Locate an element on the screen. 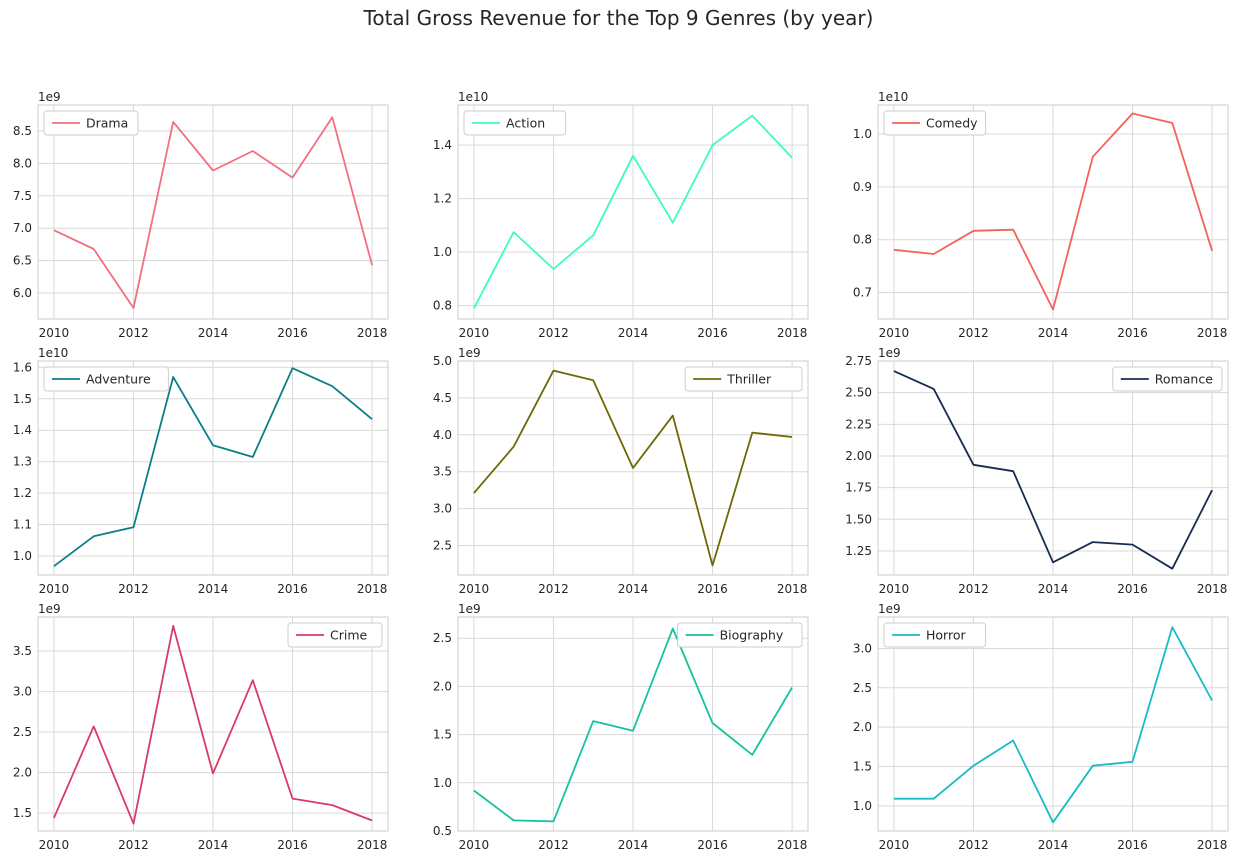 The height and width of the screenshot is (862, 1237). series-line-horror is located at coordinates (1053, 725).